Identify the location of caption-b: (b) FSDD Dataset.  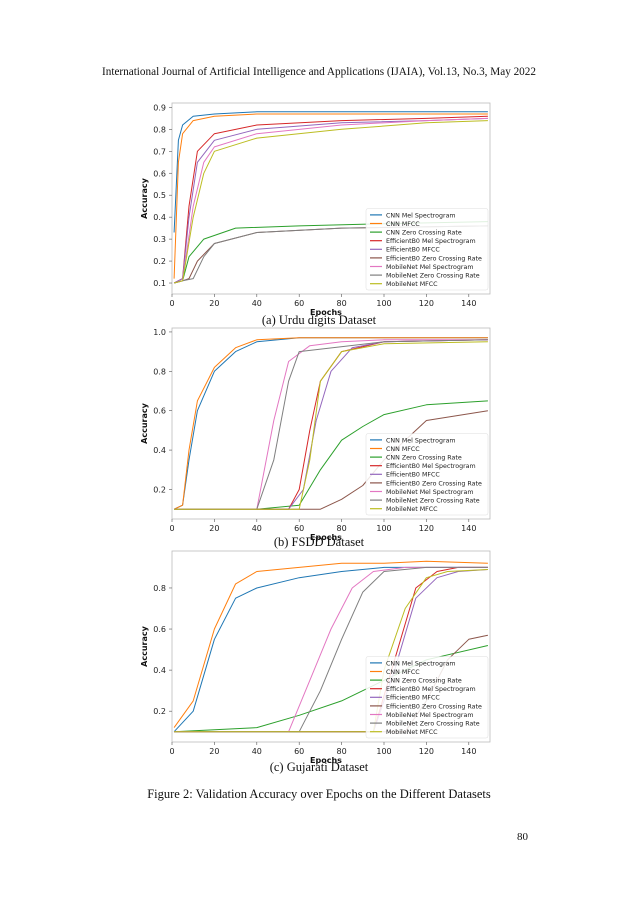
(319, 542).